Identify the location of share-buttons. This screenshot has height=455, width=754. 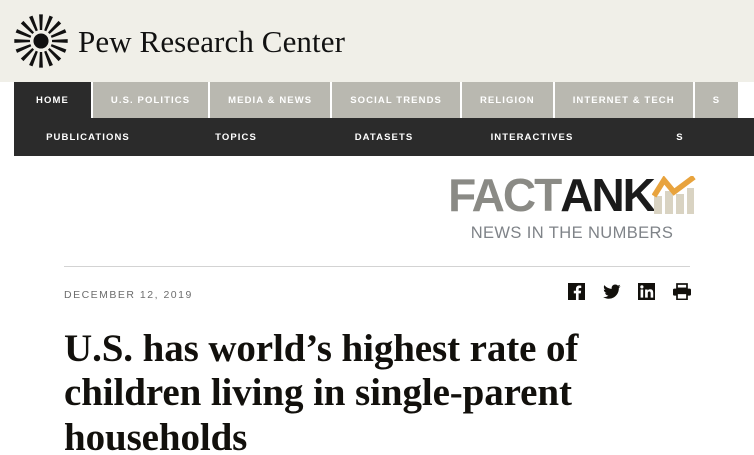
(629, 292).